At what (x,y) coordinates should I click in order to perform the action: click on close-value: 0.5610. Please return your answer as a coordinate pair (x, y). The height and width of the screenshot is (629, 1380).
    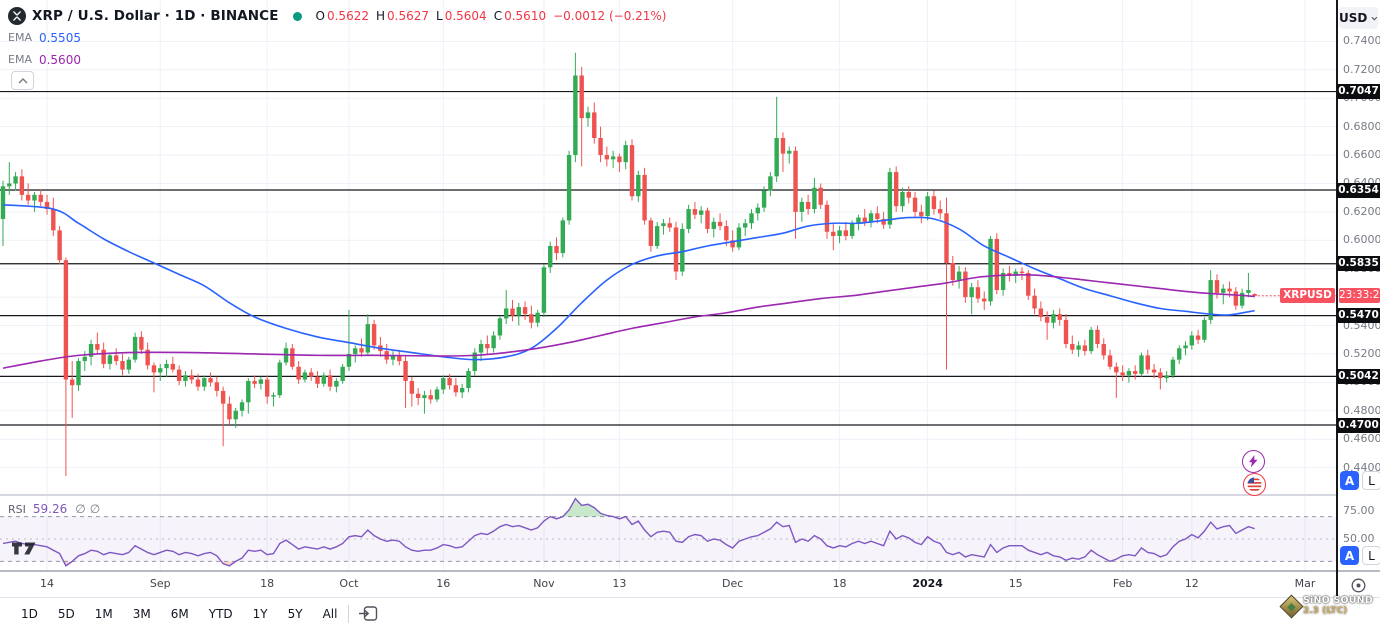
    Looking at the image, I should click on (525, 16).